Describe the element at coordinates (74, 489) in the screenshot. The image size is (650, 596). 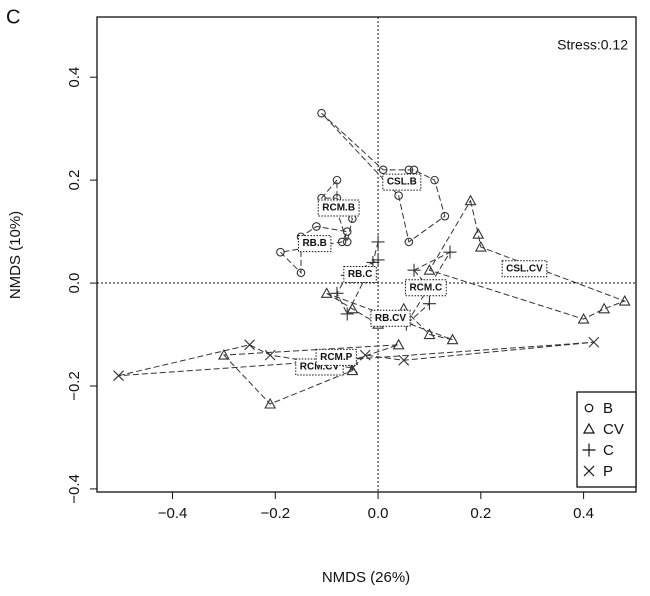
I see `y-tick-label: −0.4` at that location.